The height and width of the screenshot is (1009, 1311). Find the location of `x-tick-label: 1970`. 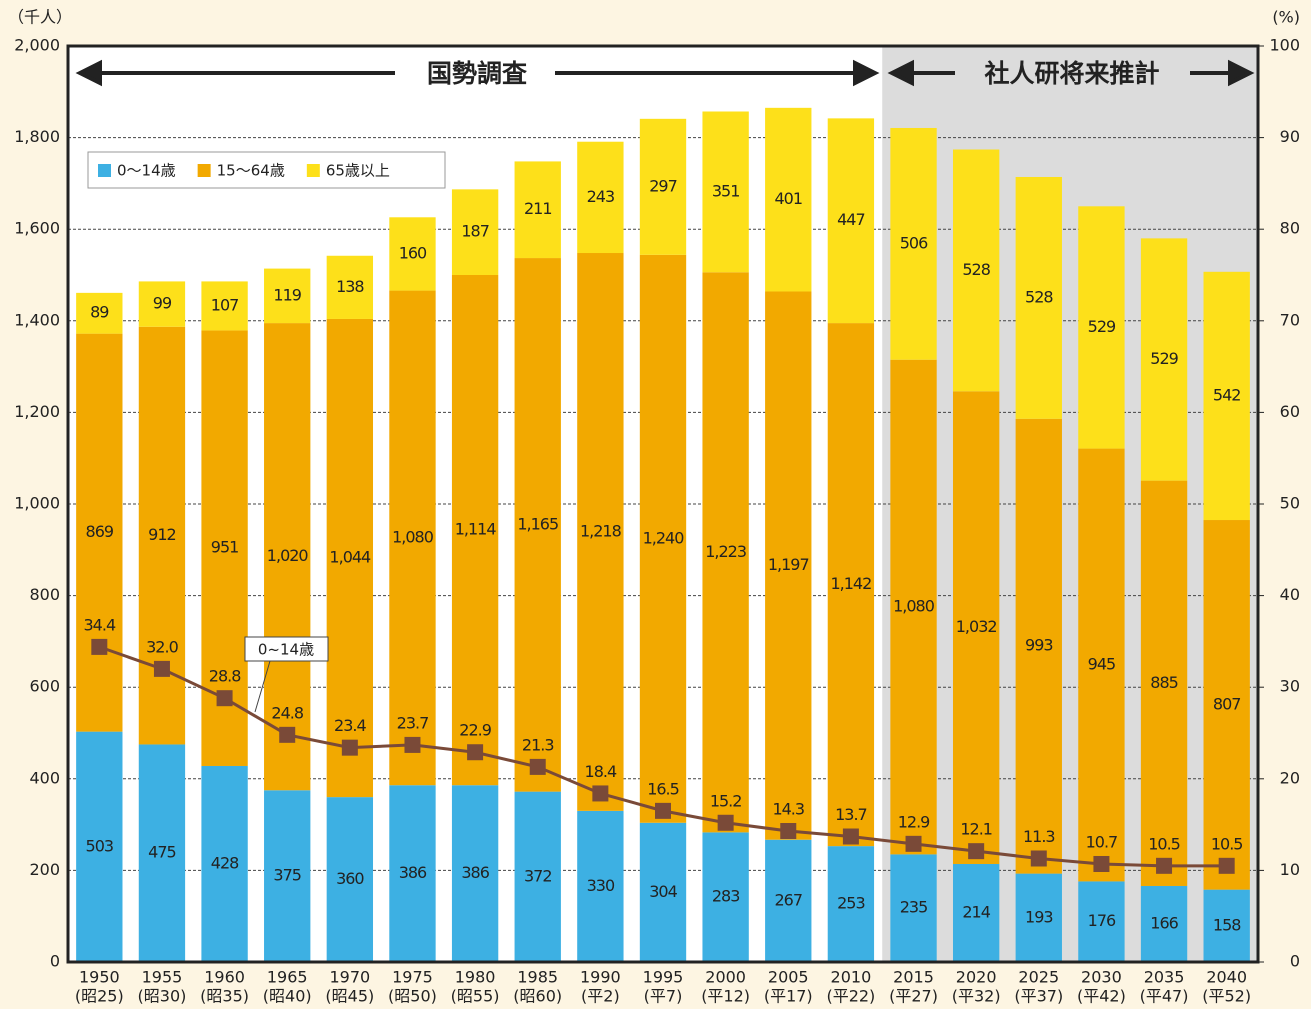

x-tick-label: 1970 is located at coordinates (349, 977).